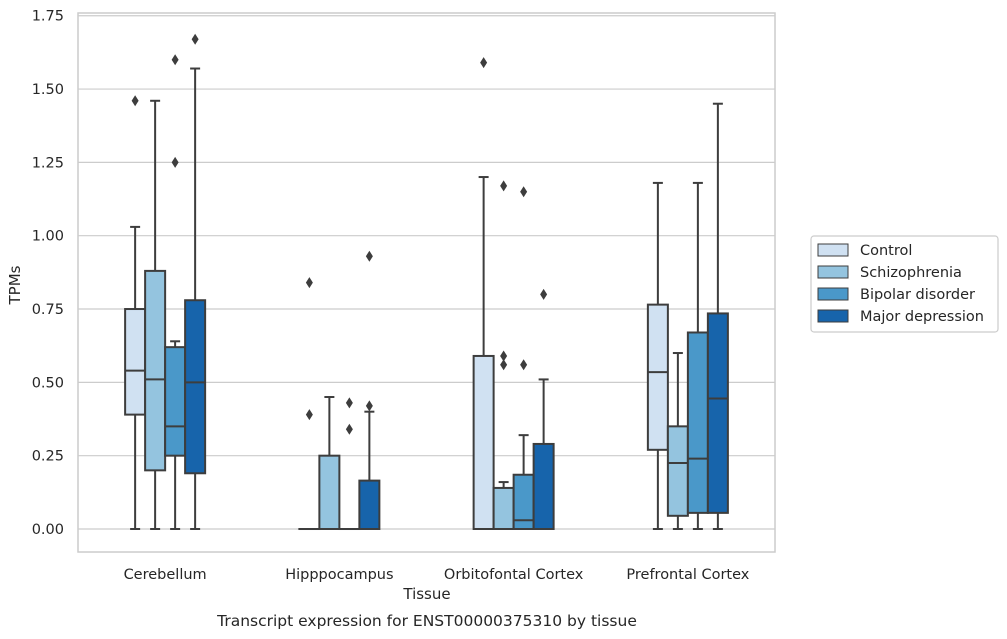 Image resolution: width=1007 pixels, height=639 pixels. What do you see at coordinates (911, 273) in the screenshot?
I see `legend-label: Schizophrenia` at bounding box center [911, 273].